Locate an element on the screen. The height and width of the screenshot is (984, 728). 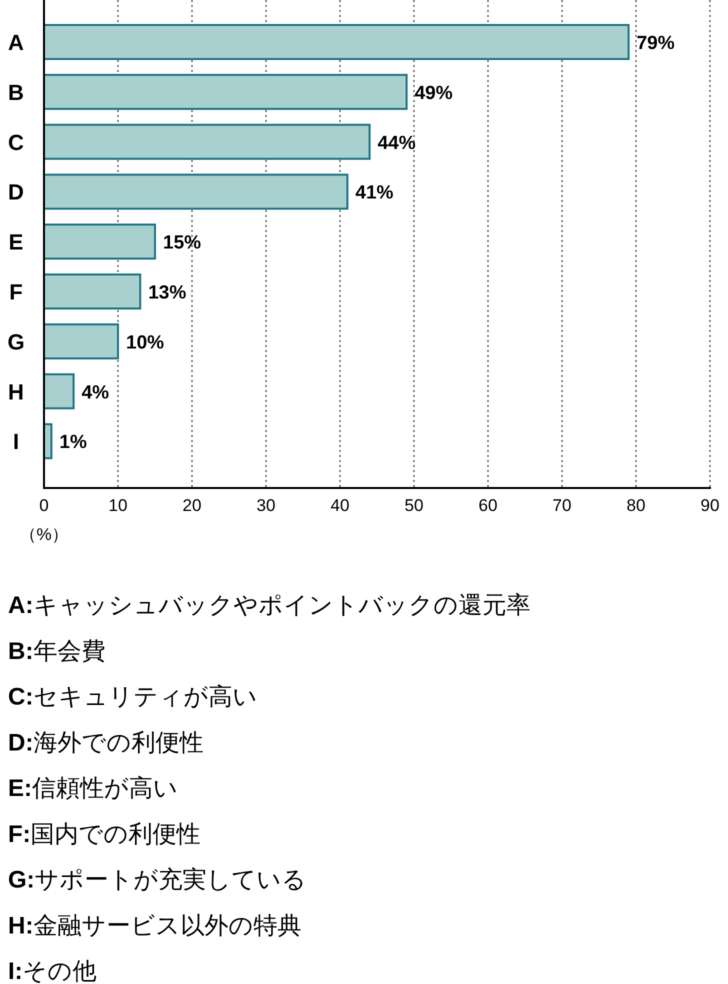
annotation: A:キャッシュバックやポイントバックの還元率 is located at coordinates (269, 605).